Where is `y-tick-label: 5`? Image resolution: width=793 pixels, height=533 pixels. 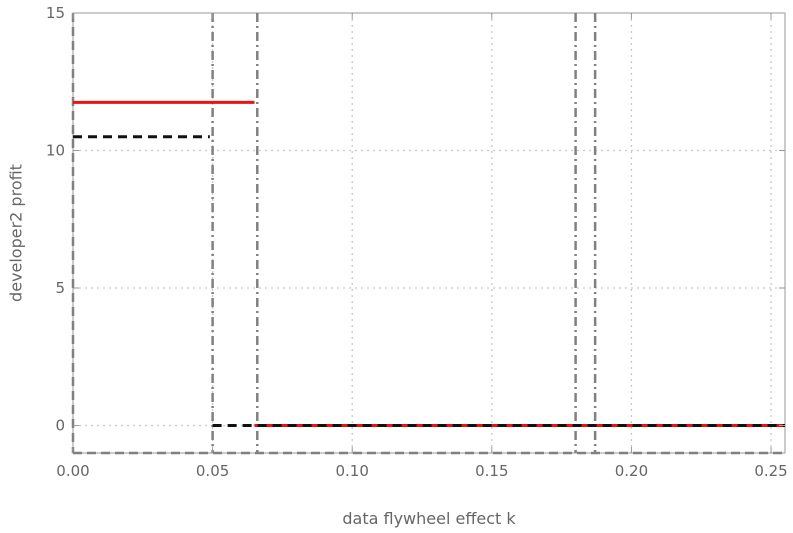 y-tick-label: 5 is located at coordinates (60, 288).